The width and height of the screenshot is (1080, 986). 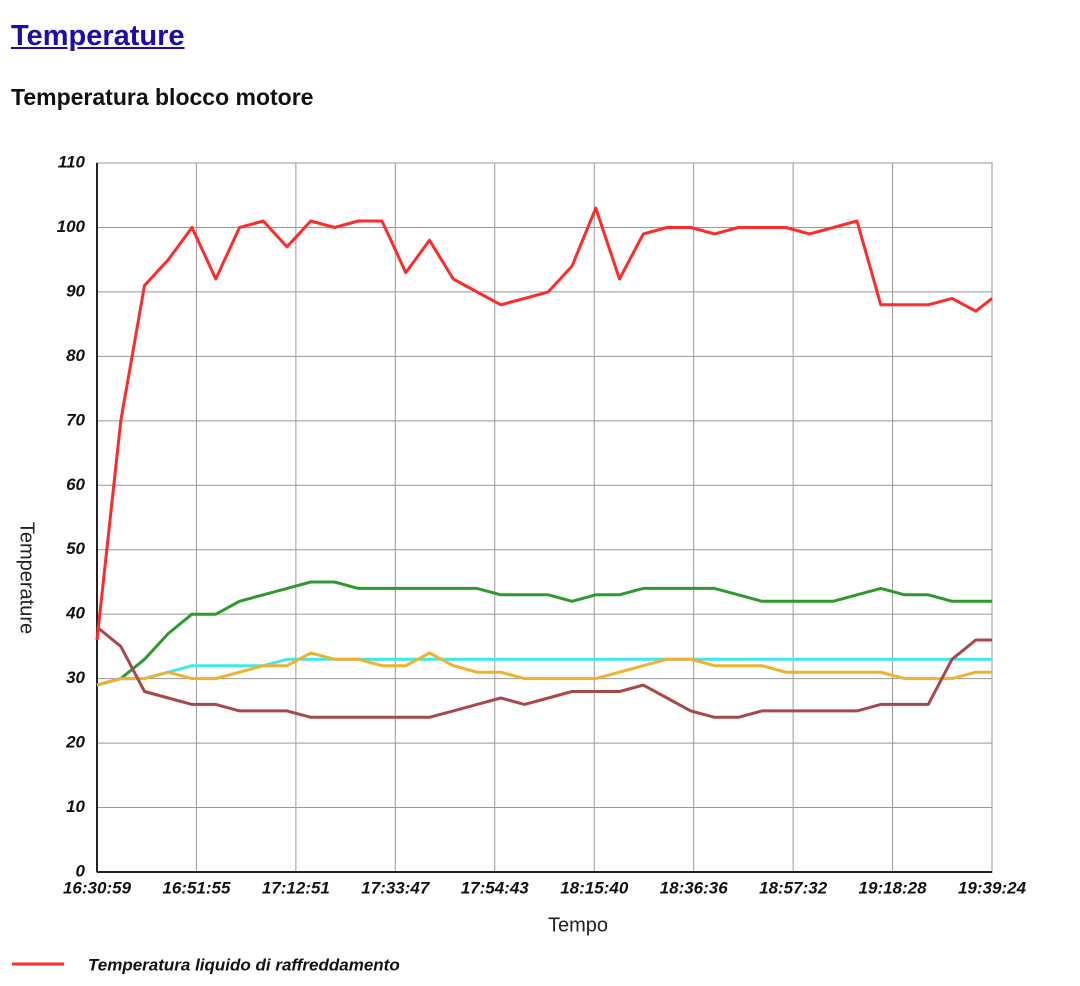 What do you see at coordinates (97, 887) in the screenshot?
I see `x-tick-label: 16:30:59` at bounding box center [97, 887].